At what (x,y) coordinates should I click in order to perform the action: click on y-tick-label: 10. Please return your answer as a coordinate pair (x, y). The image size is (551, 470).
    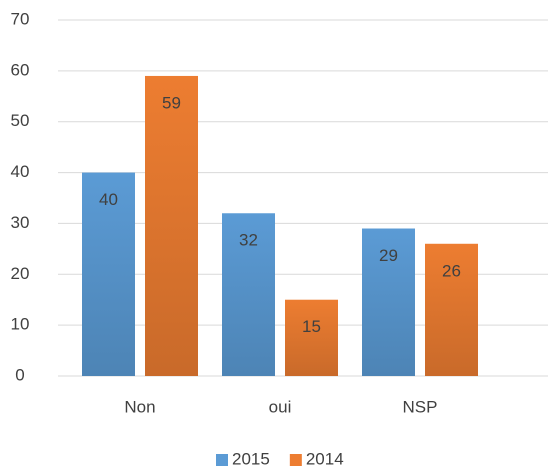
    Looking at the image, I should click on (20, 324).